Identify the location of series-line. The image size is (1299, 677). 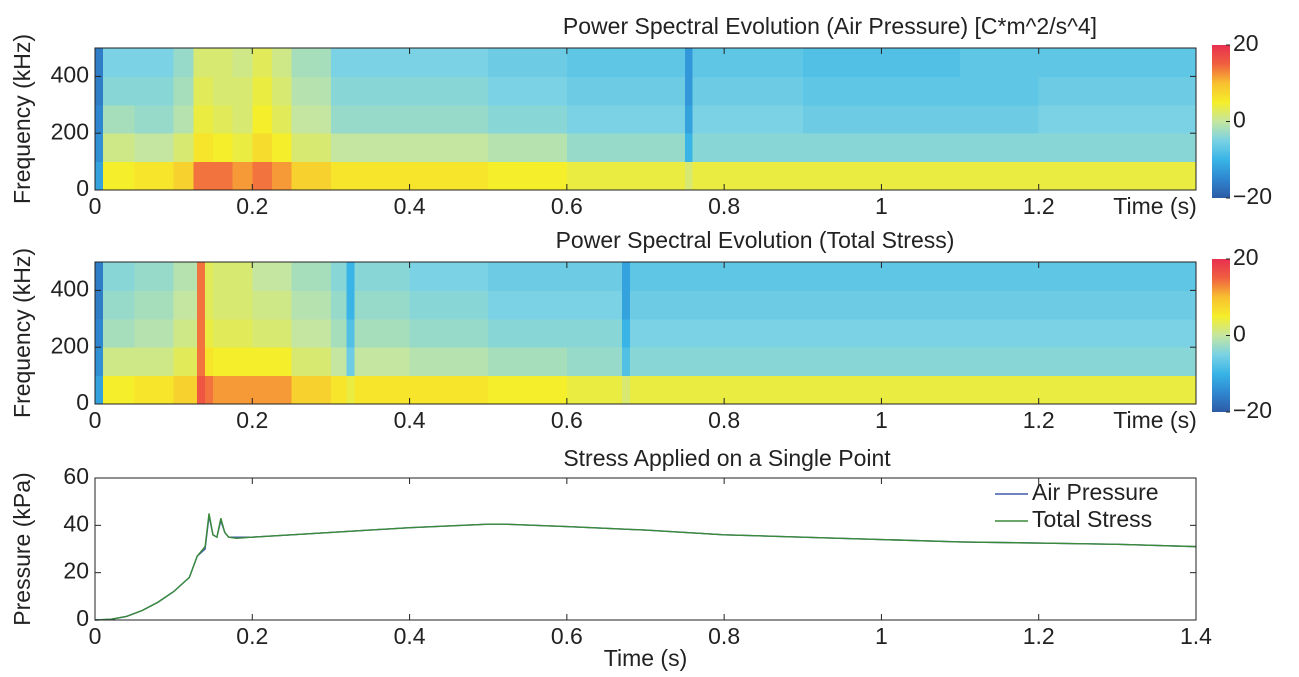
(645, 567).